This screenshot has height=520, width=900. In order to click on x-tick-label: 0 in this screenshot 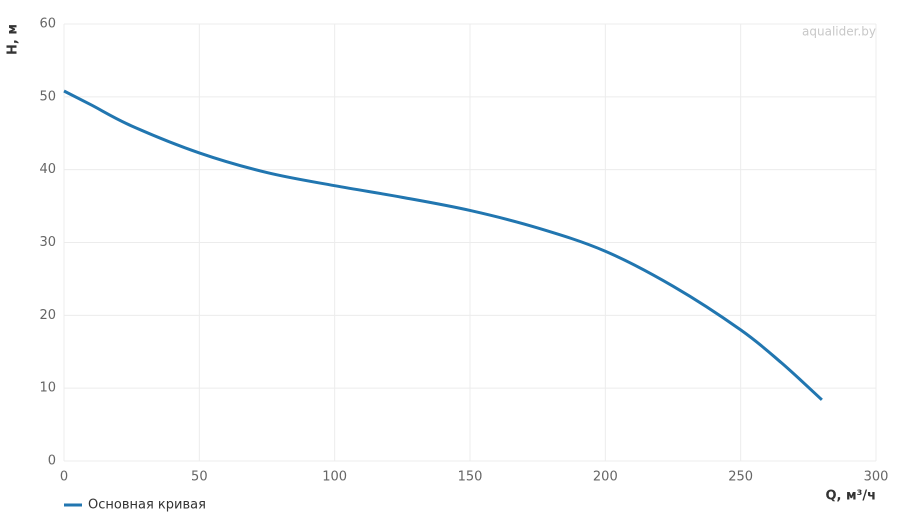, I will do `click(64, 477)`.